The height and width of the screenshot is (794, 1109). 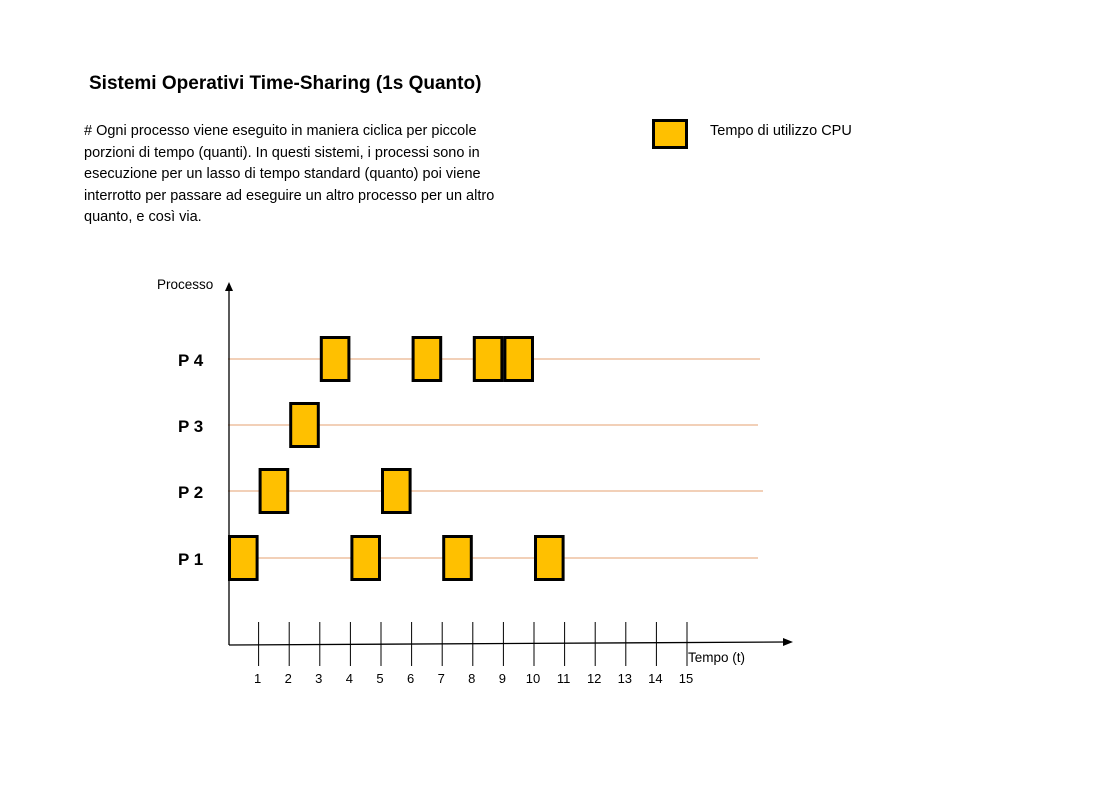 What do you see at coordinates (349, 678) in the screenshot?
I see `tick-label: 4` at bounding box center [349, 678].